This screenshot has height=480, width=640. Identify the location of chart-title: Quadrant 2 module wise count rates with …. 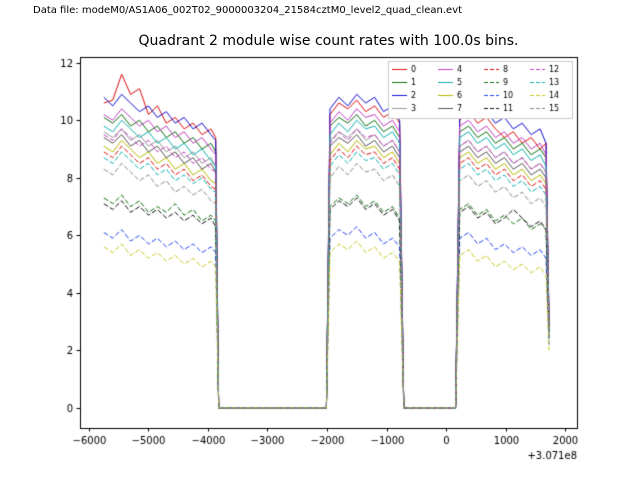
(328, 41).